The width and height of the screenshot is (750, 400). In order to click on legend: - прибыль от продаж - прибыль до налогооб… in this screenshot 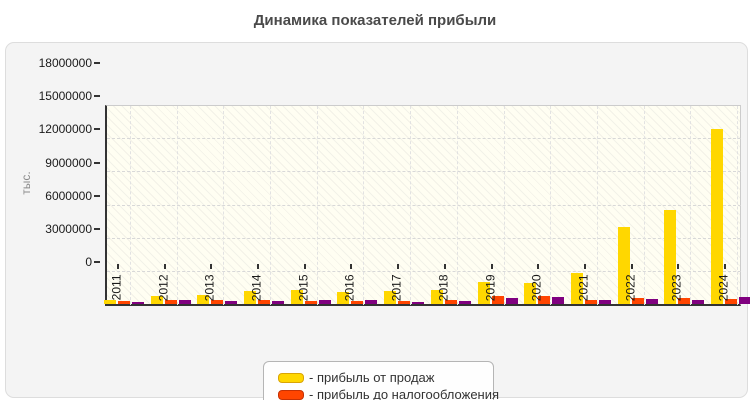, I will do `click(381, 380)`.